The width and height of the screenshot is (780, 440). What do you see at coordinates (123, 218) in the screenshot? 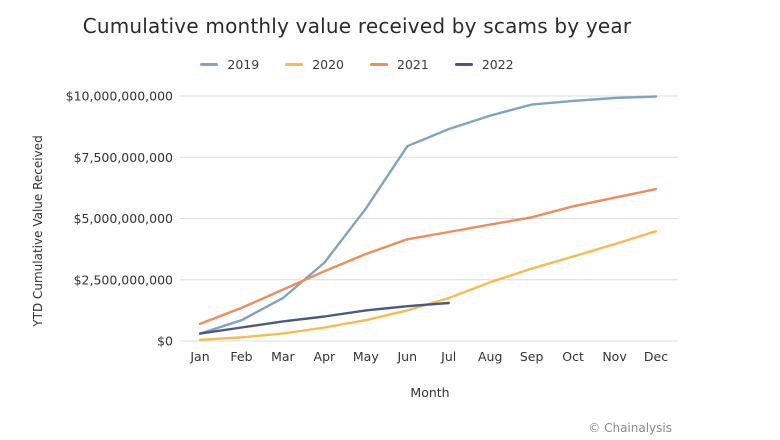
I see `y-tick-label: $5,000,000,000` at bounding box center [123, 218].